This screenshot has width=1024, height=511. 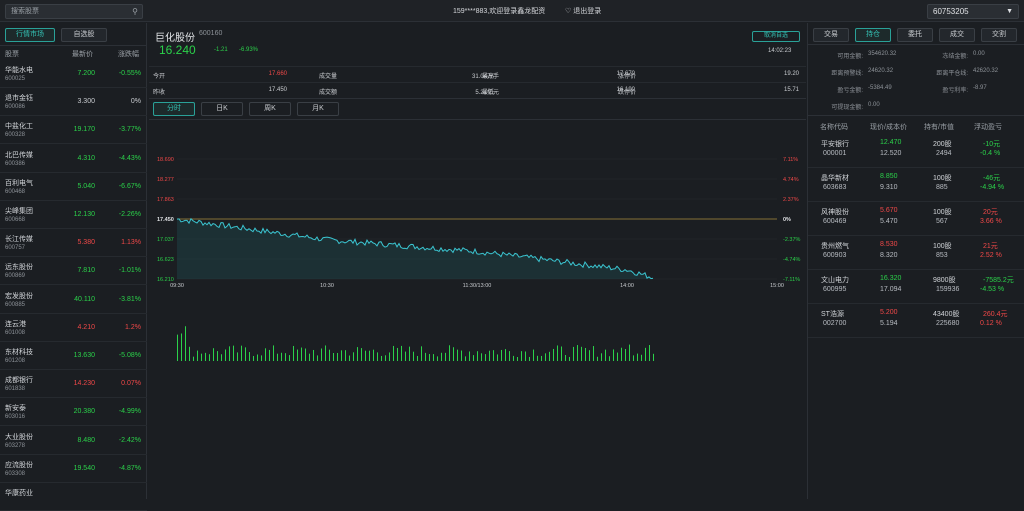 I want to click on stock-price: 12.130, so click(x=84, y=214).